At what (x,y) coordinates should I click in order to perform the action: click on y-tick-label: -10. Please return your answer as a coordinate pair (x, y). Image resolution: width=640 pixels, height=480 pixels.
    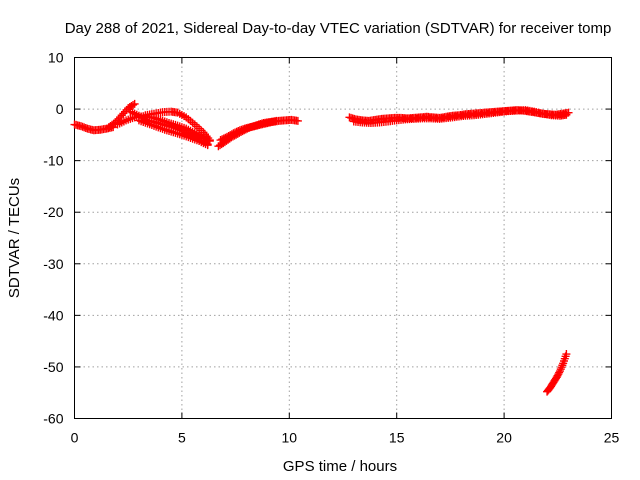
    Looking at the image, I should click on (53, 161).